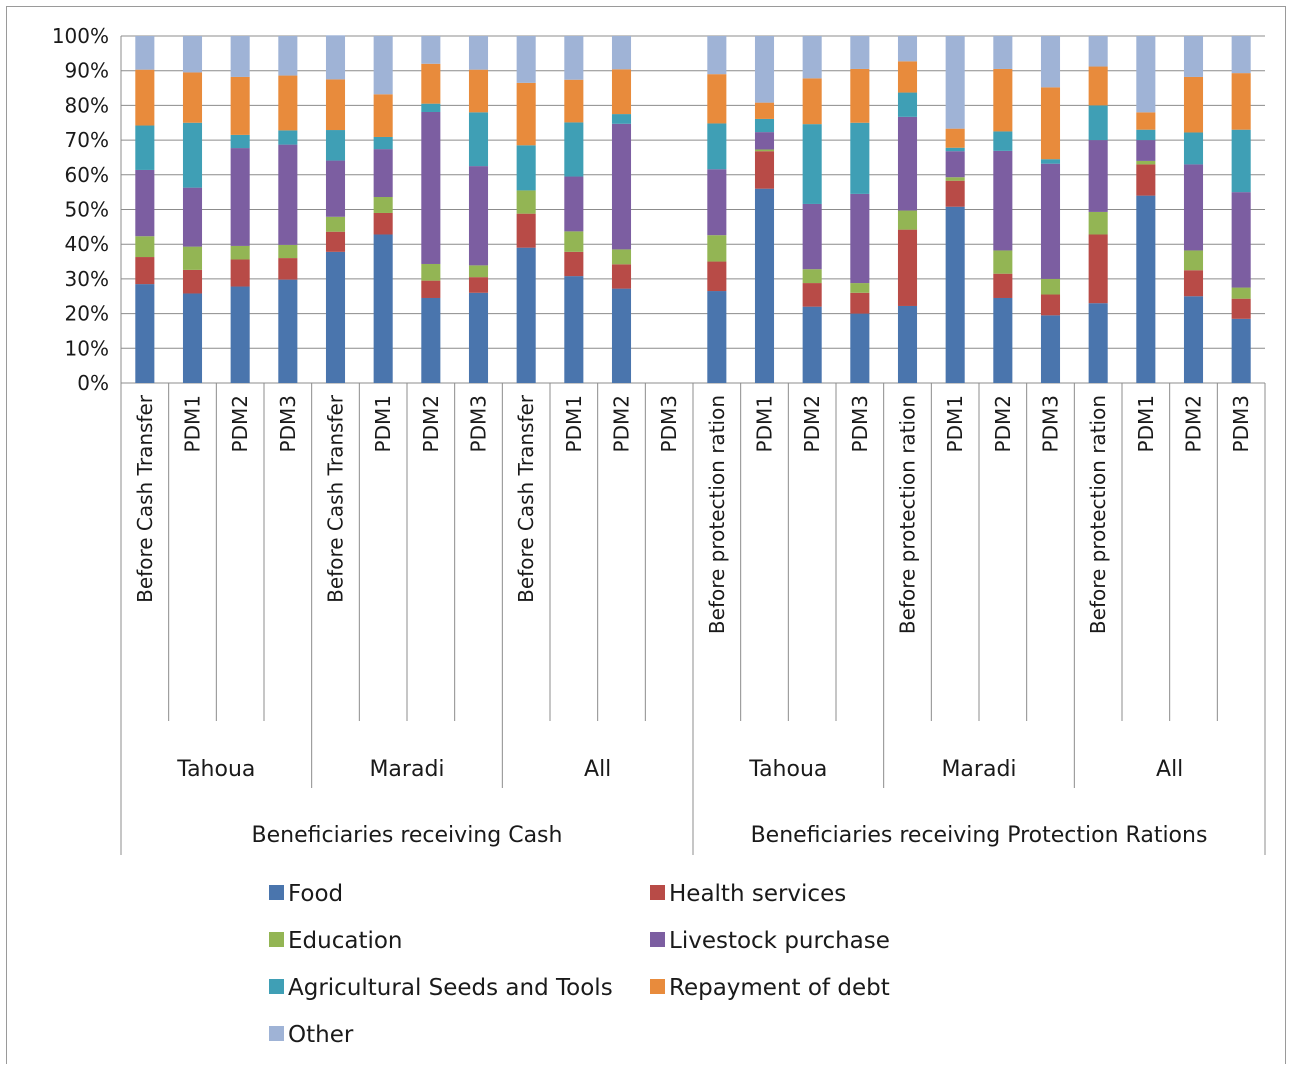 The height and width of the screenshot is (1069, 1294). Describe the element at coordinates (978, 769) in the screenshot. I see `subgroup-label: Maradi` at that location.